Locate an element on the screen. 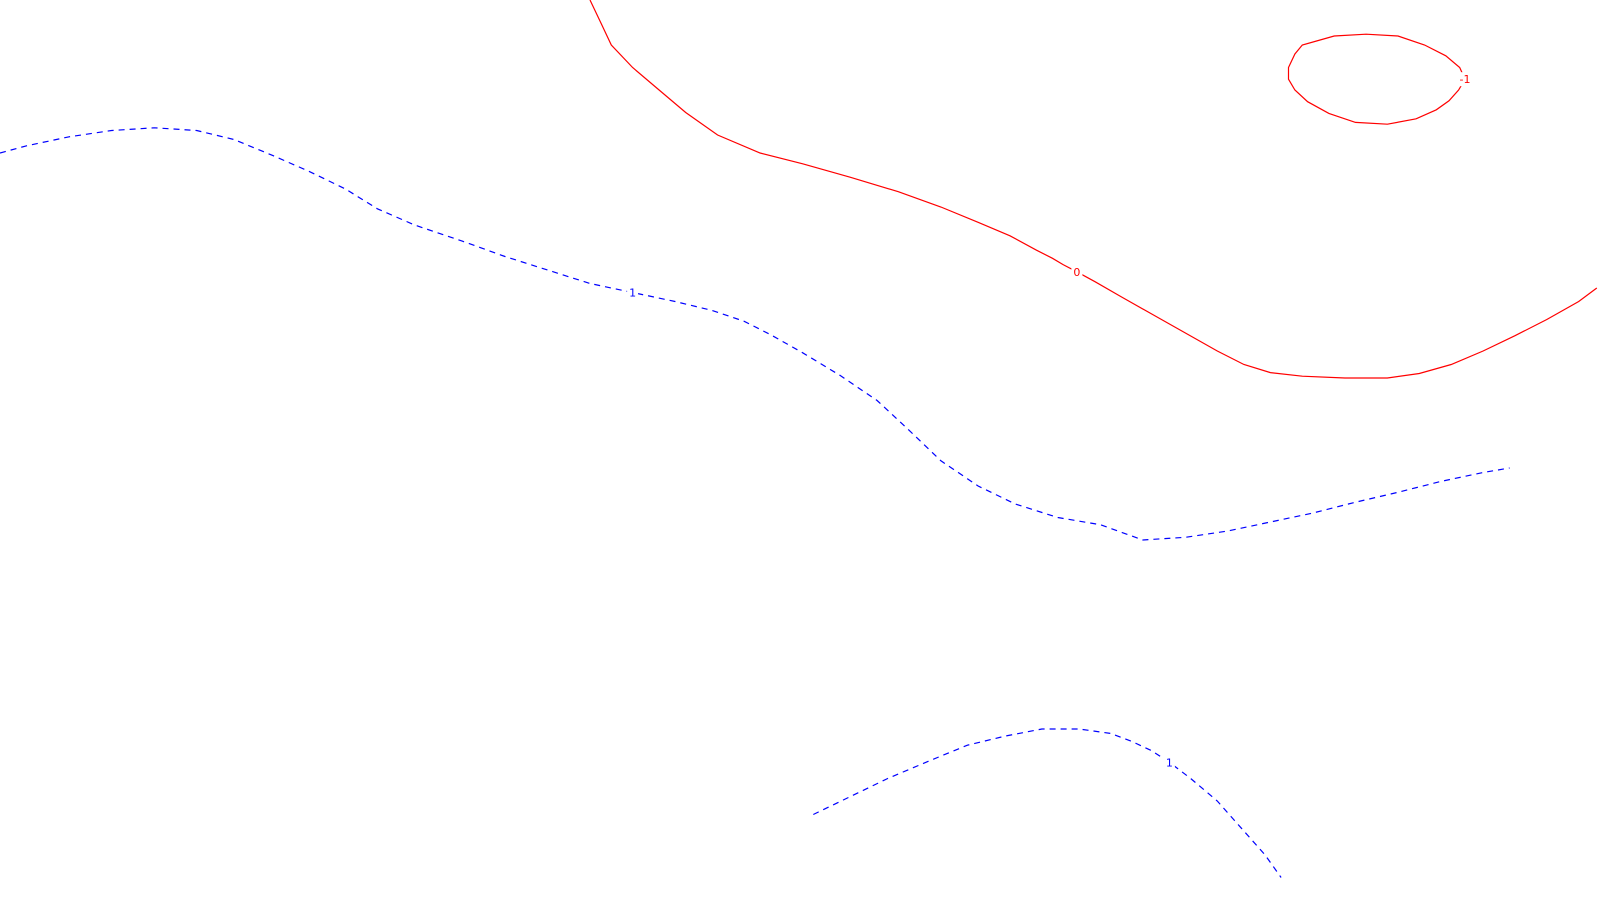  contour-label-level-0-0: 0 is located at coordinates (1076, 272).